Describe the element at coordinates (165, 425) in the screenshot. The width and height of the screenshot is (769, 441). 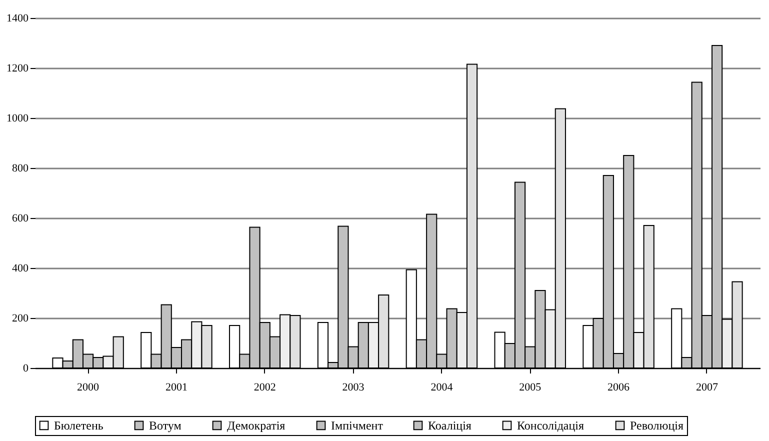
I see `legend-label: Вотум` at that location.